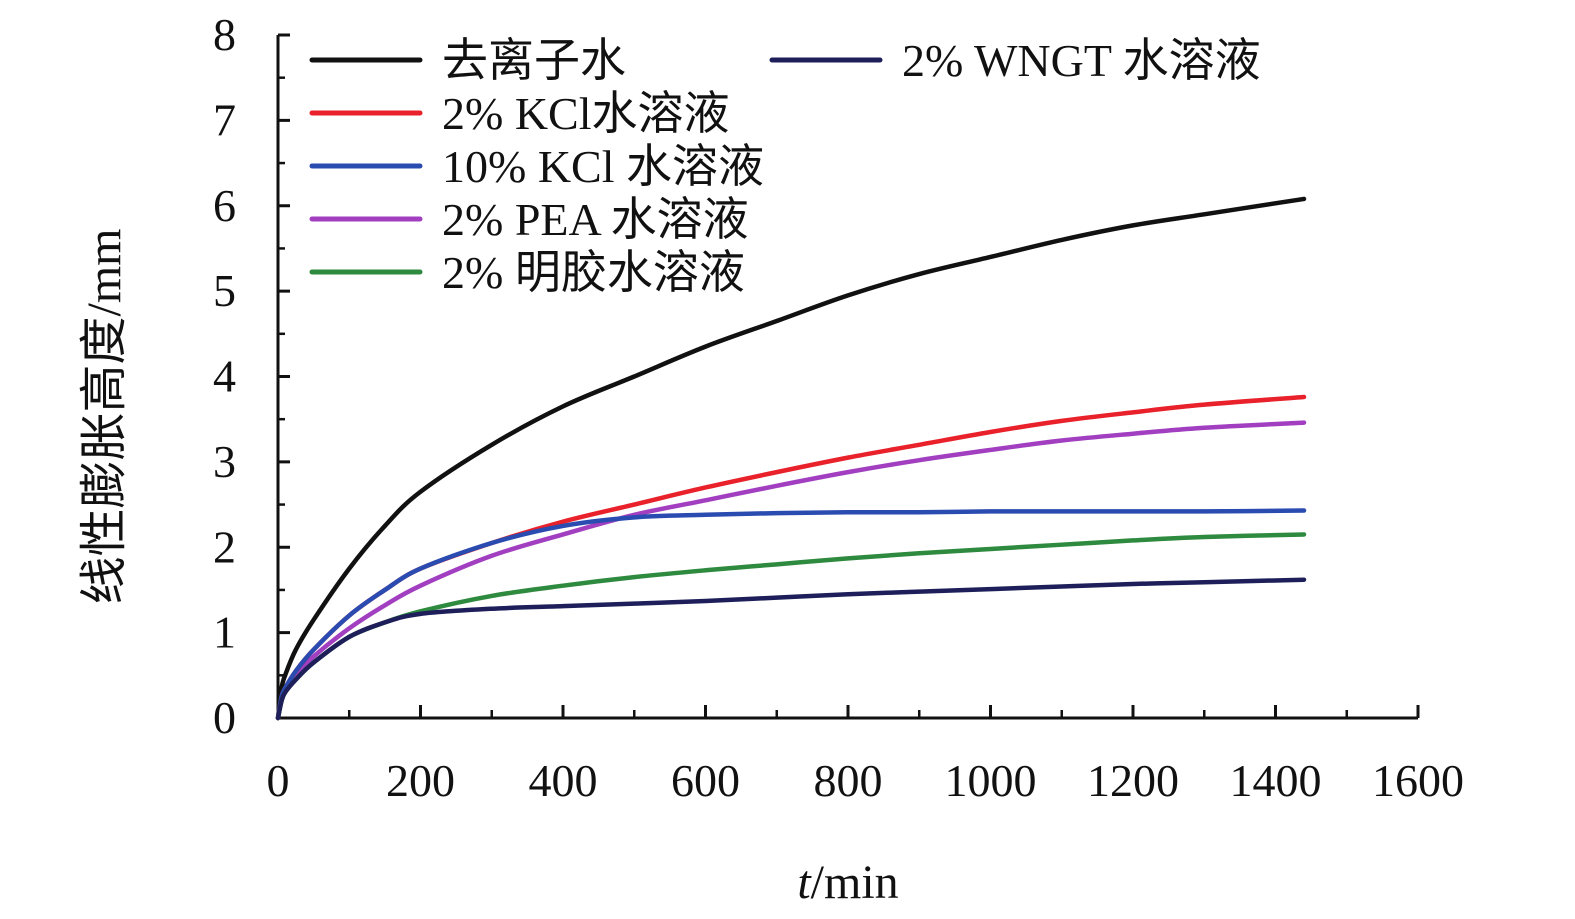 The height and width of the screenshot is (919, 1575). What do you see at coordinates (1133, 780) in the screenshot?
I see `x-tick-label: 1200` at bounding box center [1133, 780].